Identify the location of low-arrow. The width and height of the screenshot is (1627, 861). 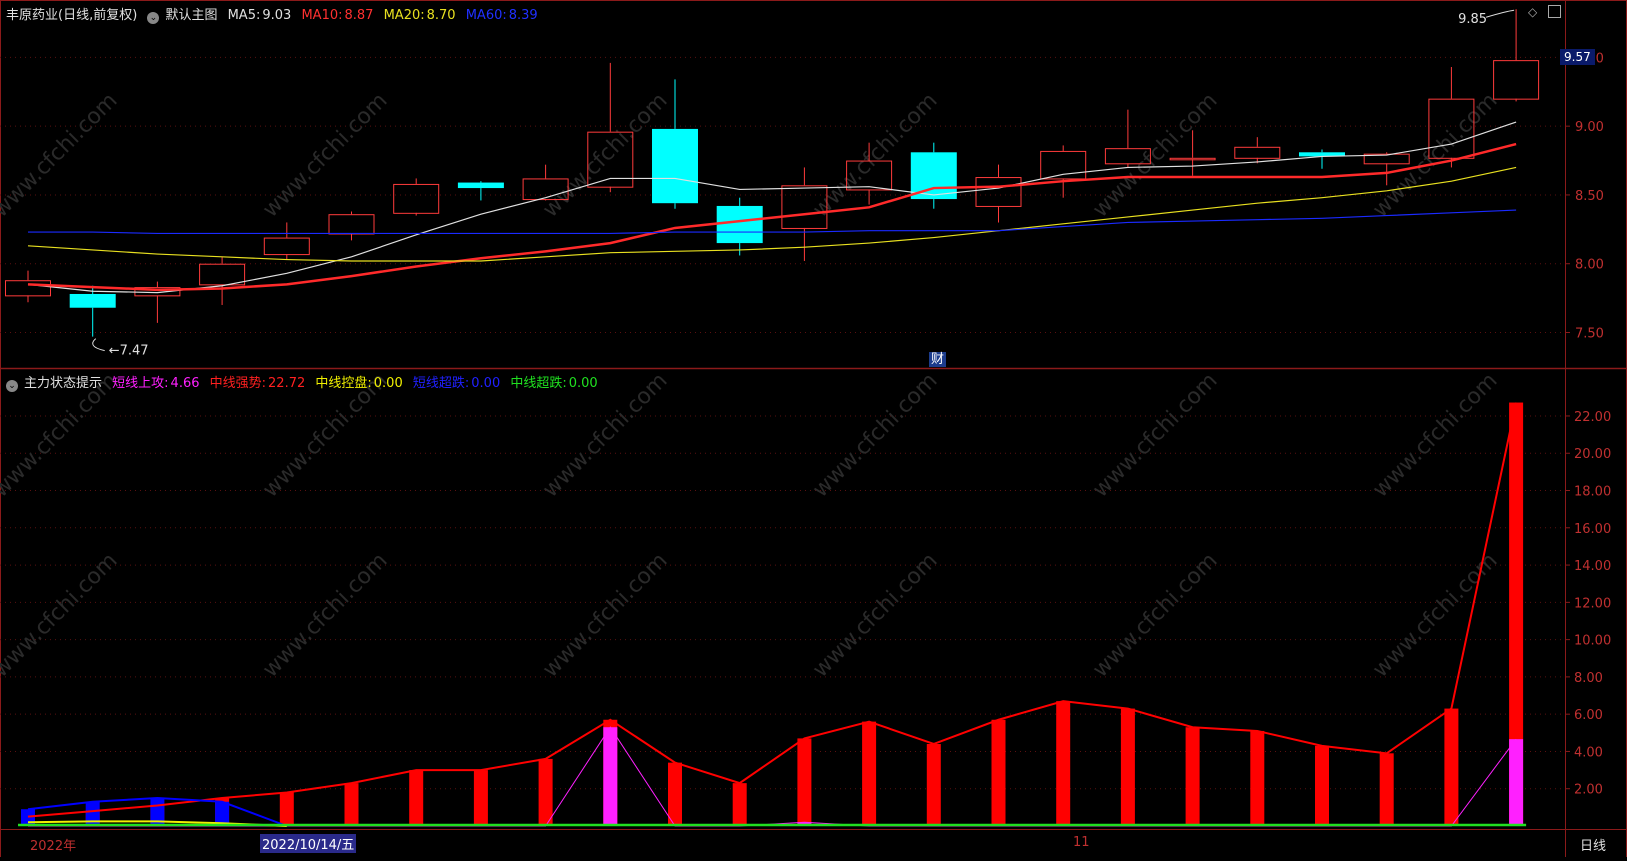
(98, 345).